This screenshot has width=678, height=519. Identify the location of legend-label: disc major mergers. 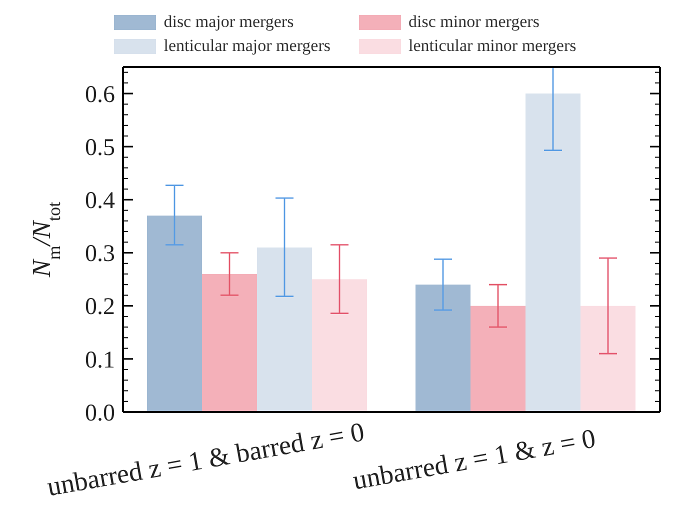
(229, 22).